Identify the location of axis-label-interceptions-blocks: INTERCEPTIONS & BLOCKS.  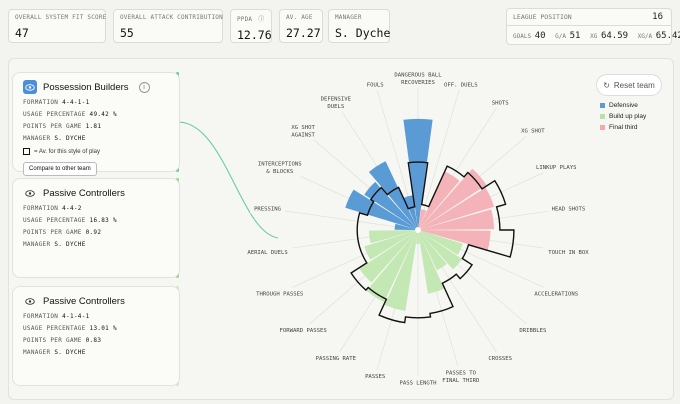
(280, 167).